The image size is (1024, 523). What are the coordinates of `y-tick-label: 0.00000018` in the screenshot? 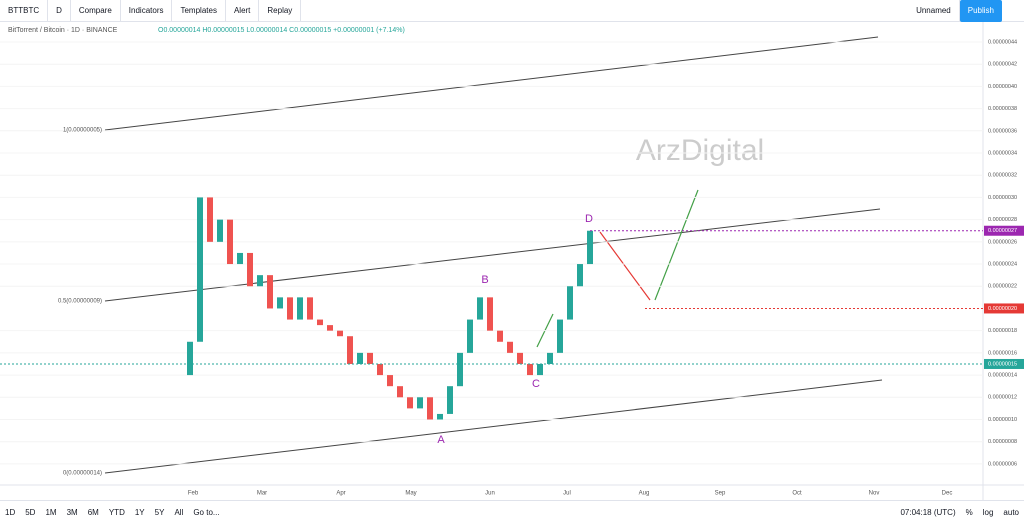 It's located at (1002, 331).